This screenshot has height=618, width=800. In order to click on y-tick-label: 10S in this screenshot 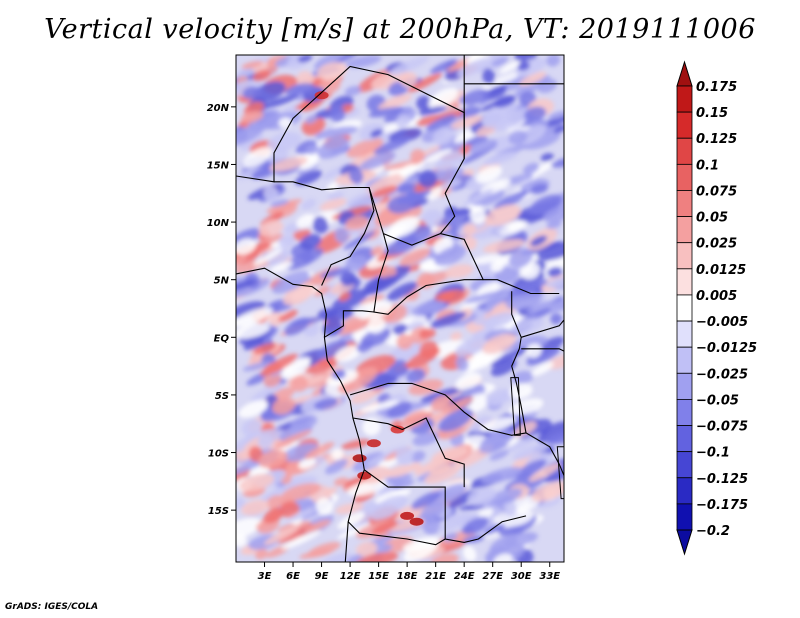, I will do `click(218, 454)`.